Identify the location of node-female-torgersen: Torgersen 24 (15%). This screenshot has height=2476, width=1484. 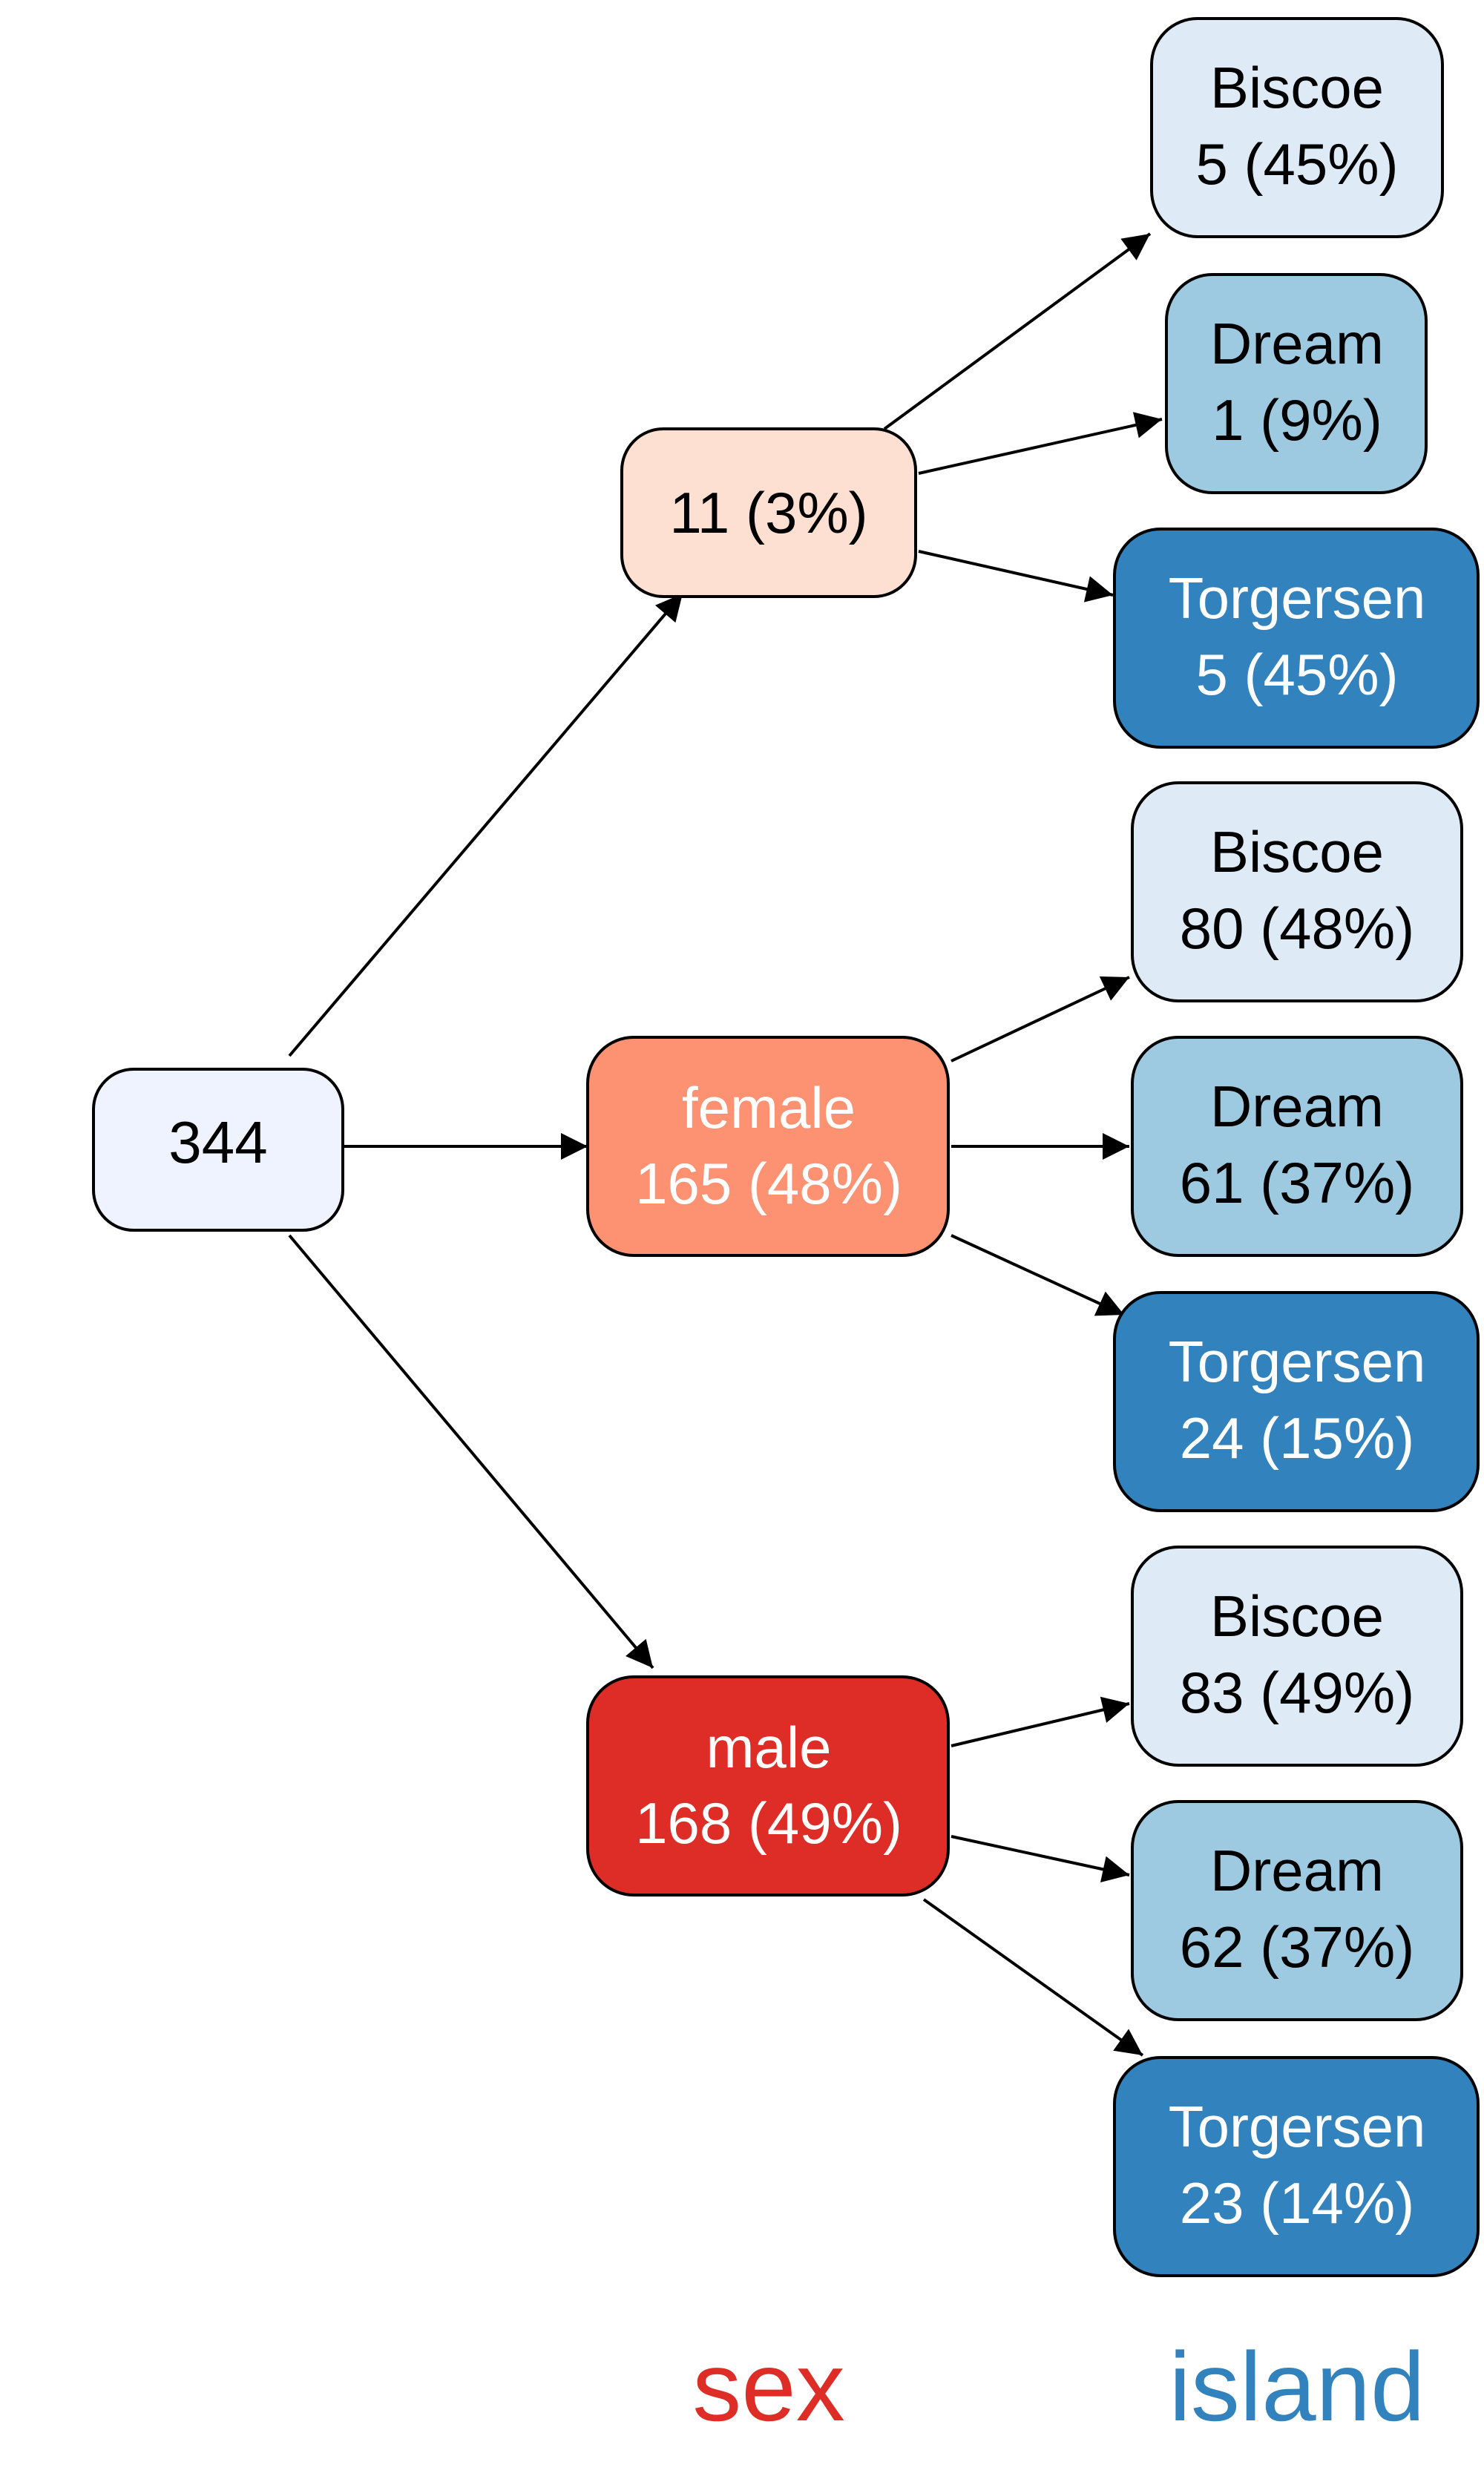
(1296, 1402).